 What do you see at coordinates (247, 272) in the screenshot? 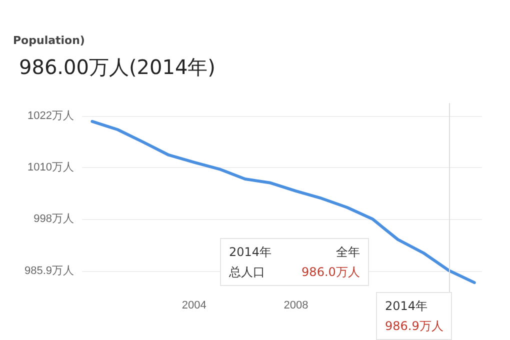
I see `annotation: 总人口` at bounding box center [247, 272].